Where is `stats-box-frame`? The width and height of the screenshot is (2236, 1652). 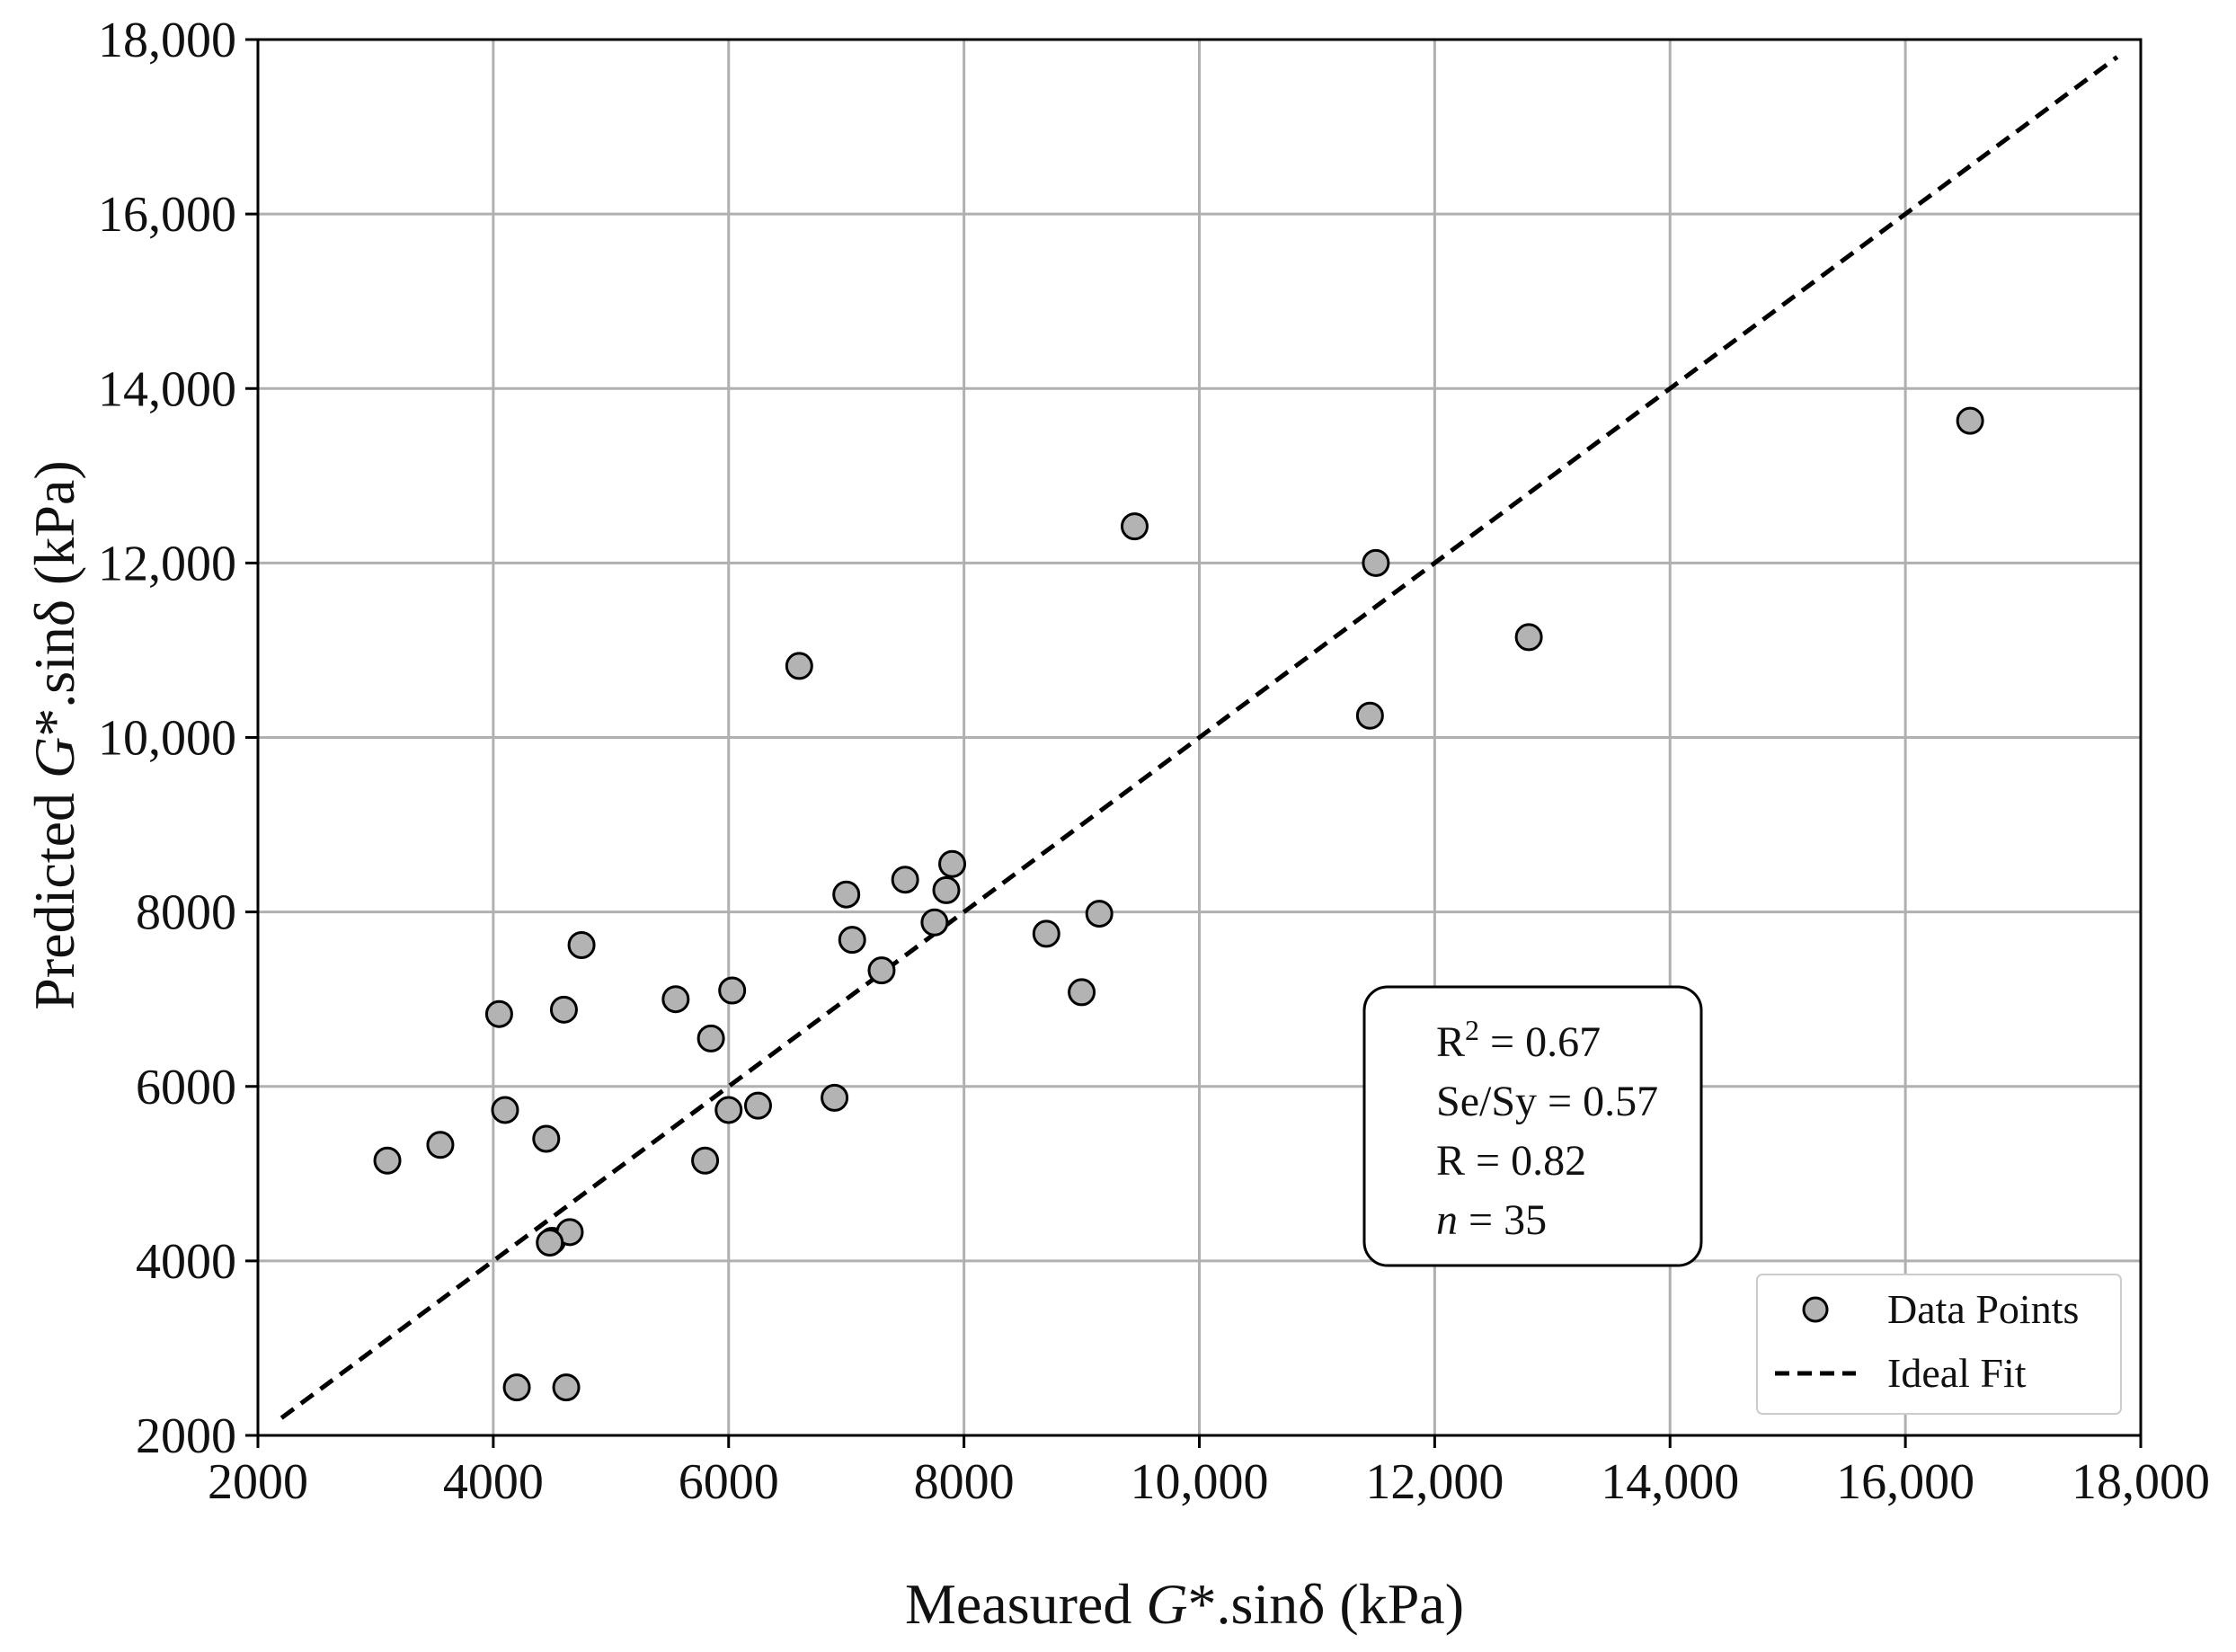 stats-box-frame is located at coordinates (1532, 1126).